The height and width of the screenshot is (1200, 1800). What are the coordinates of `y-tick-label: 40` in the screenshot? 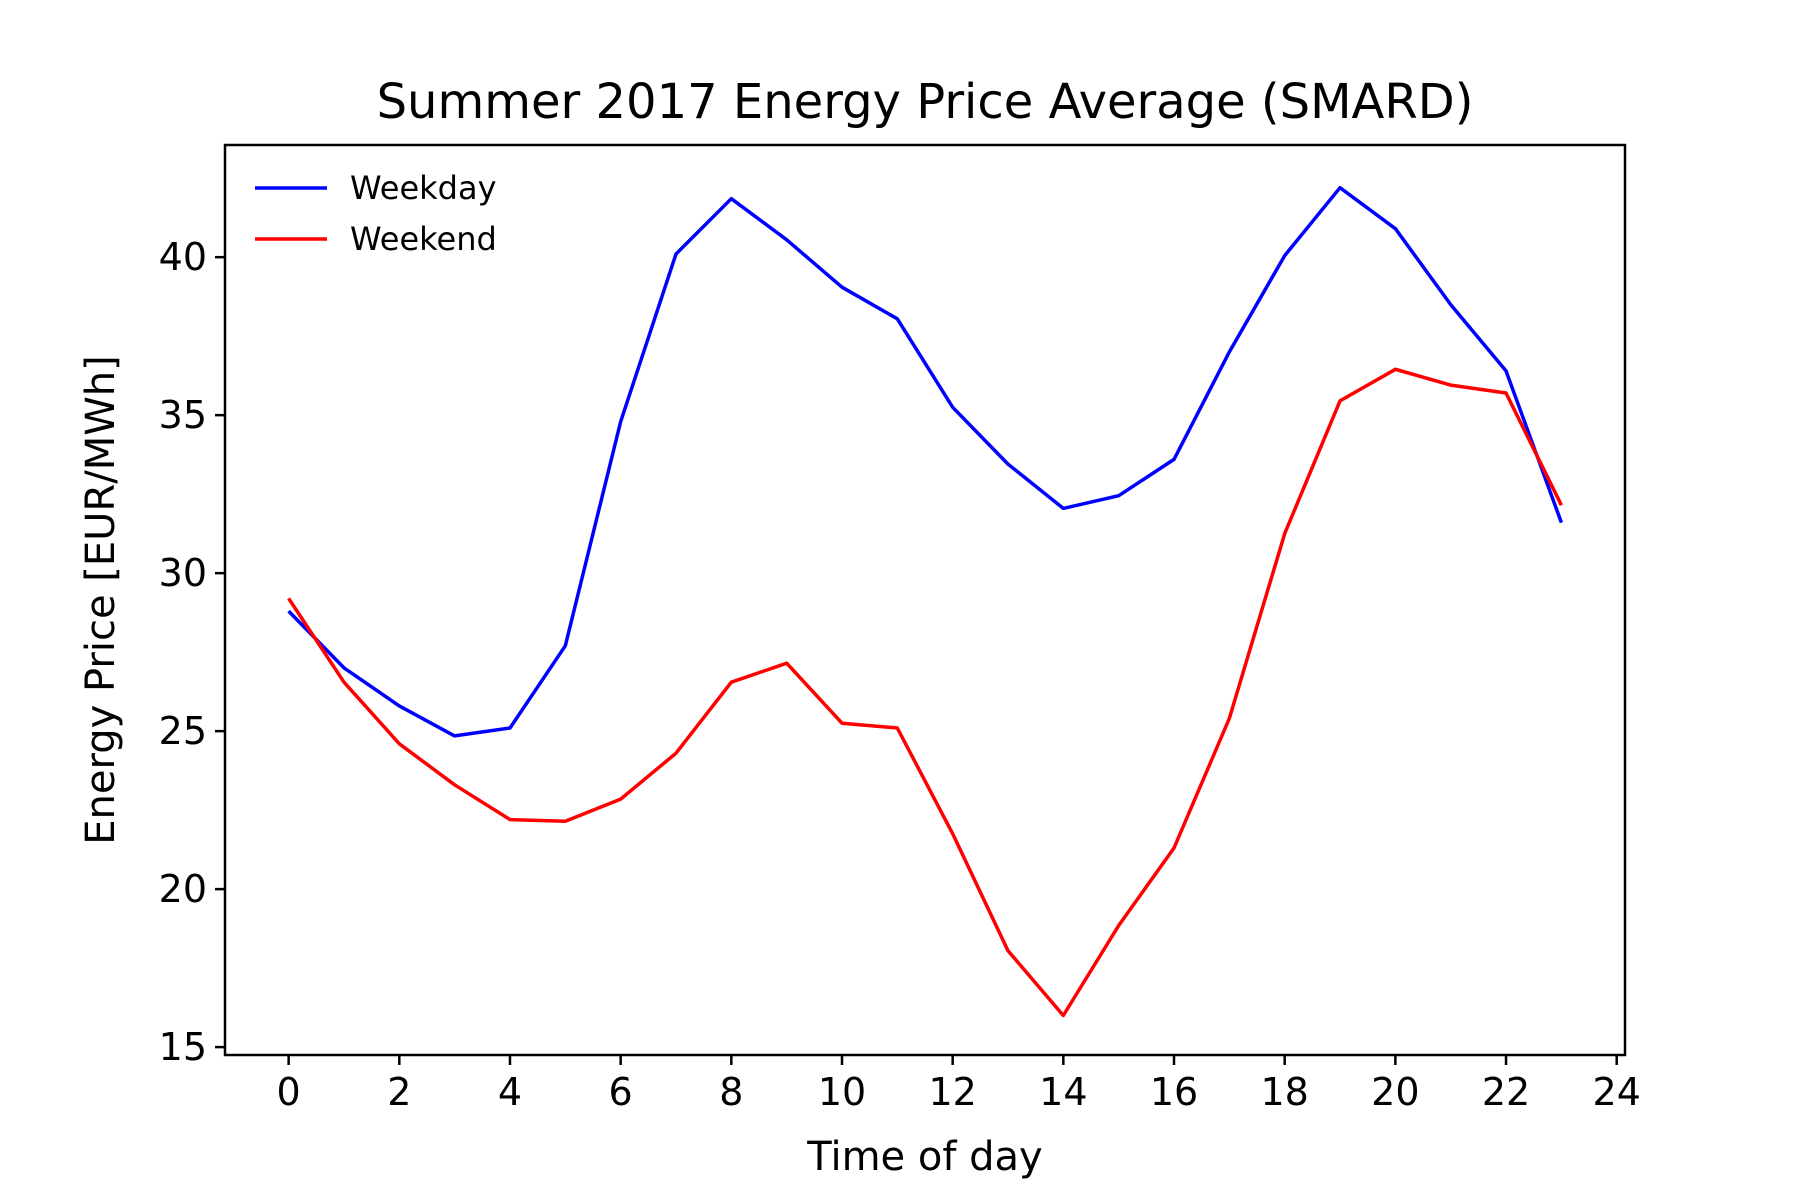 It's located at (183, 257).